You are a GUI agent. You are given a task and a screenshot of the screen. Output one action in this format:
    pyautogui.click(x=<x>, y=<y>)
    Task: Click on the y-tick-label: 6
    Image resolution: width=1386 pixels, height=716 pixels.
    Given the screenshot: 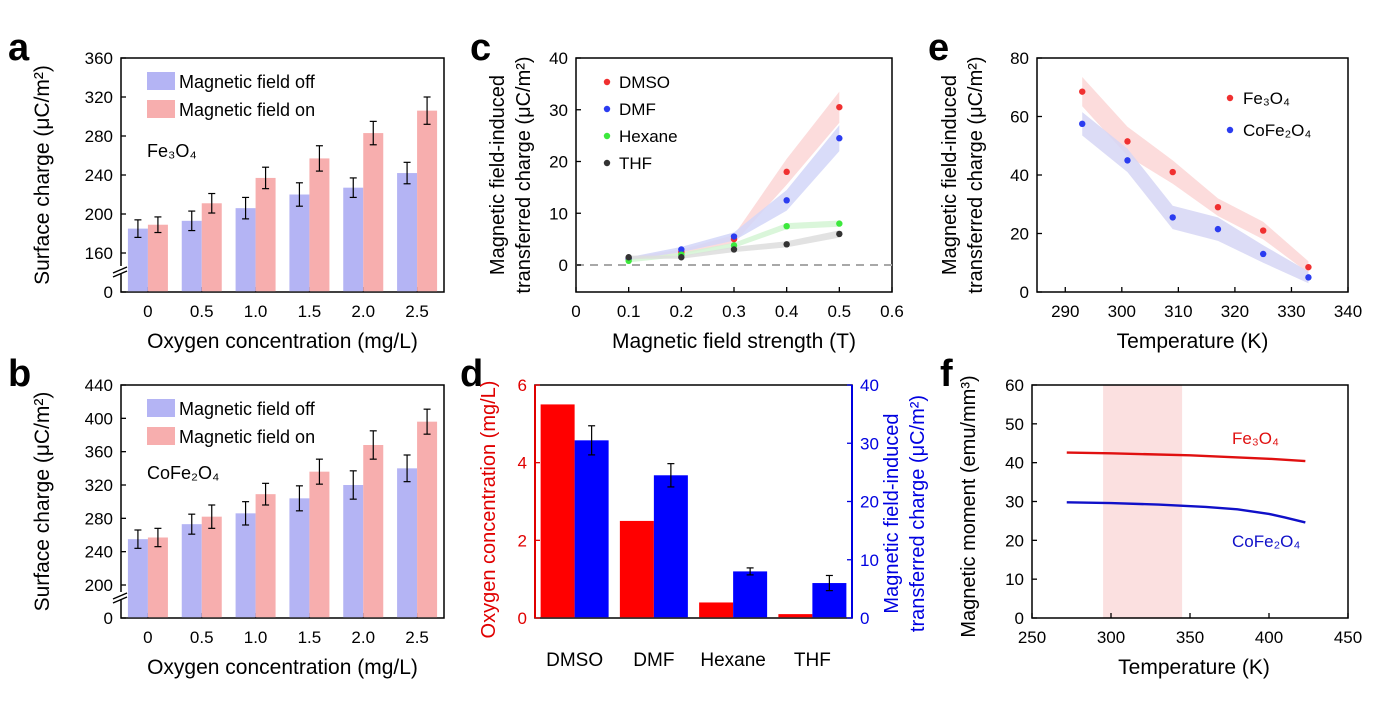 What is the action you would take?
    pyautogui.click(x=522, y=385)
    